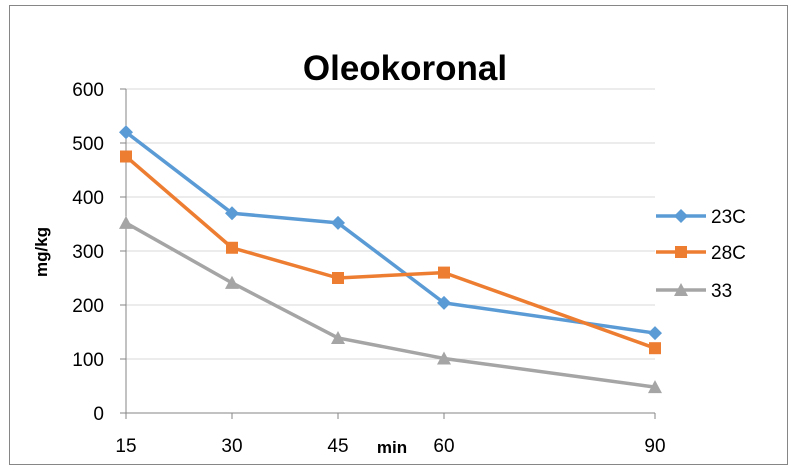  What do you see at coordinates (231, 445) in the screenshot?
I see `x-tick-label: 30` at bounding box center [231, 445].